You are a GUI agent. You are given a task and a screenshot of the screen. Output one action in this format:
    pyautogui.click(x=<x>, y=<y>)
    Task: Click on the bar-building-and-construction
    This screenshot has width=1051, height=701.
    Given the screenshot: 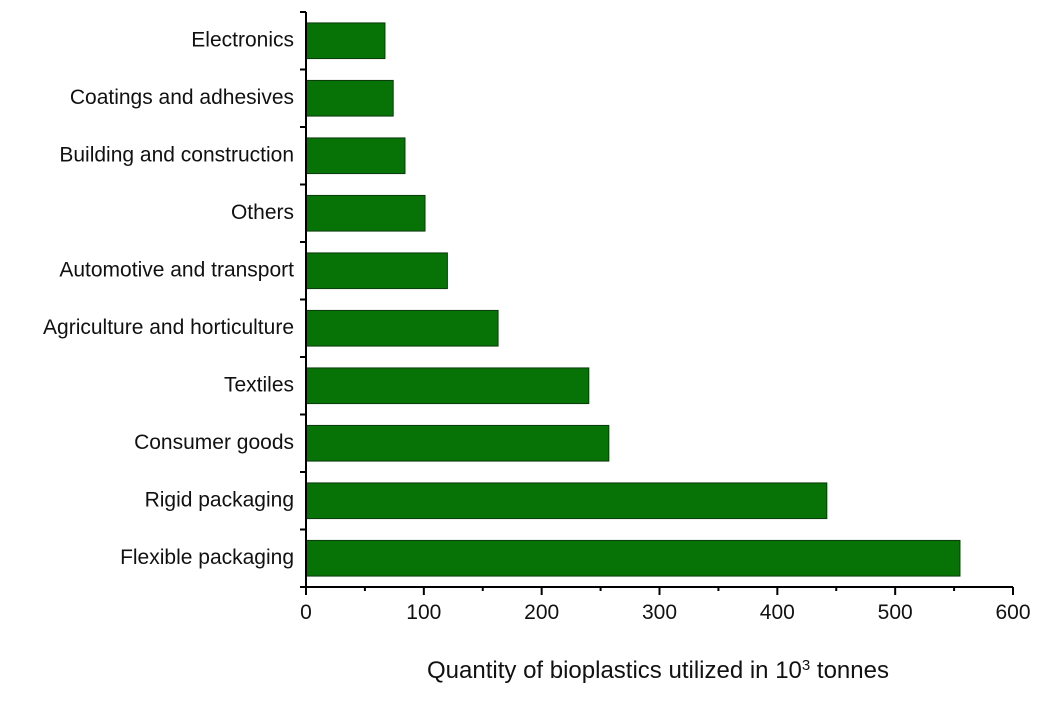 What is the action you would take?
    pyautogui.click(x=355, y=156)
    